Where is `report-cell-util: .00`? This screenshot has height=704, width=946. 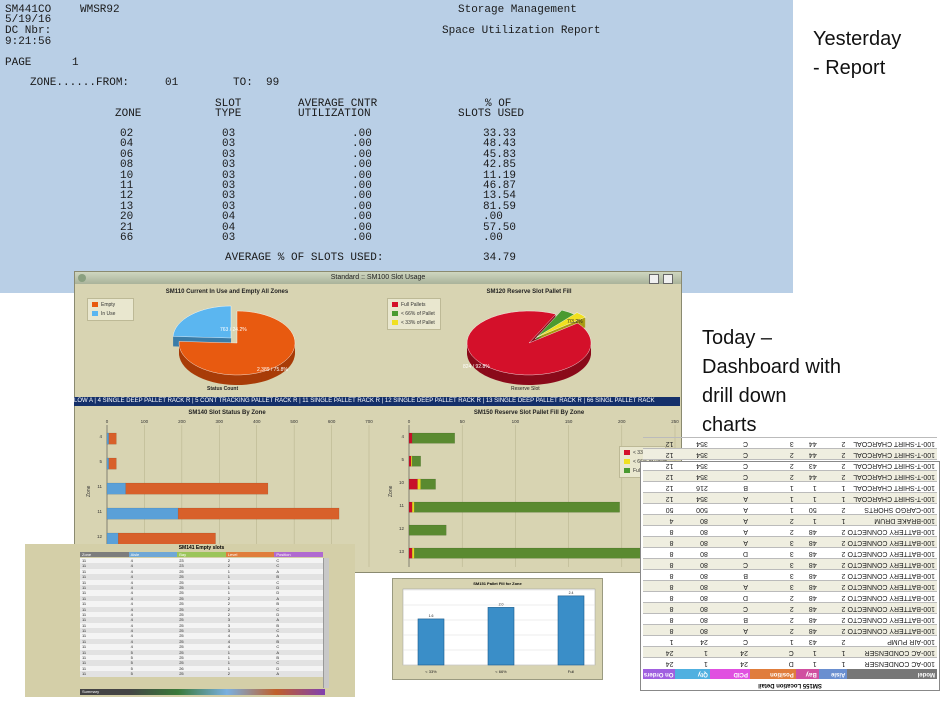
report-cell-util: .00 is located at coordinates (362, 227).